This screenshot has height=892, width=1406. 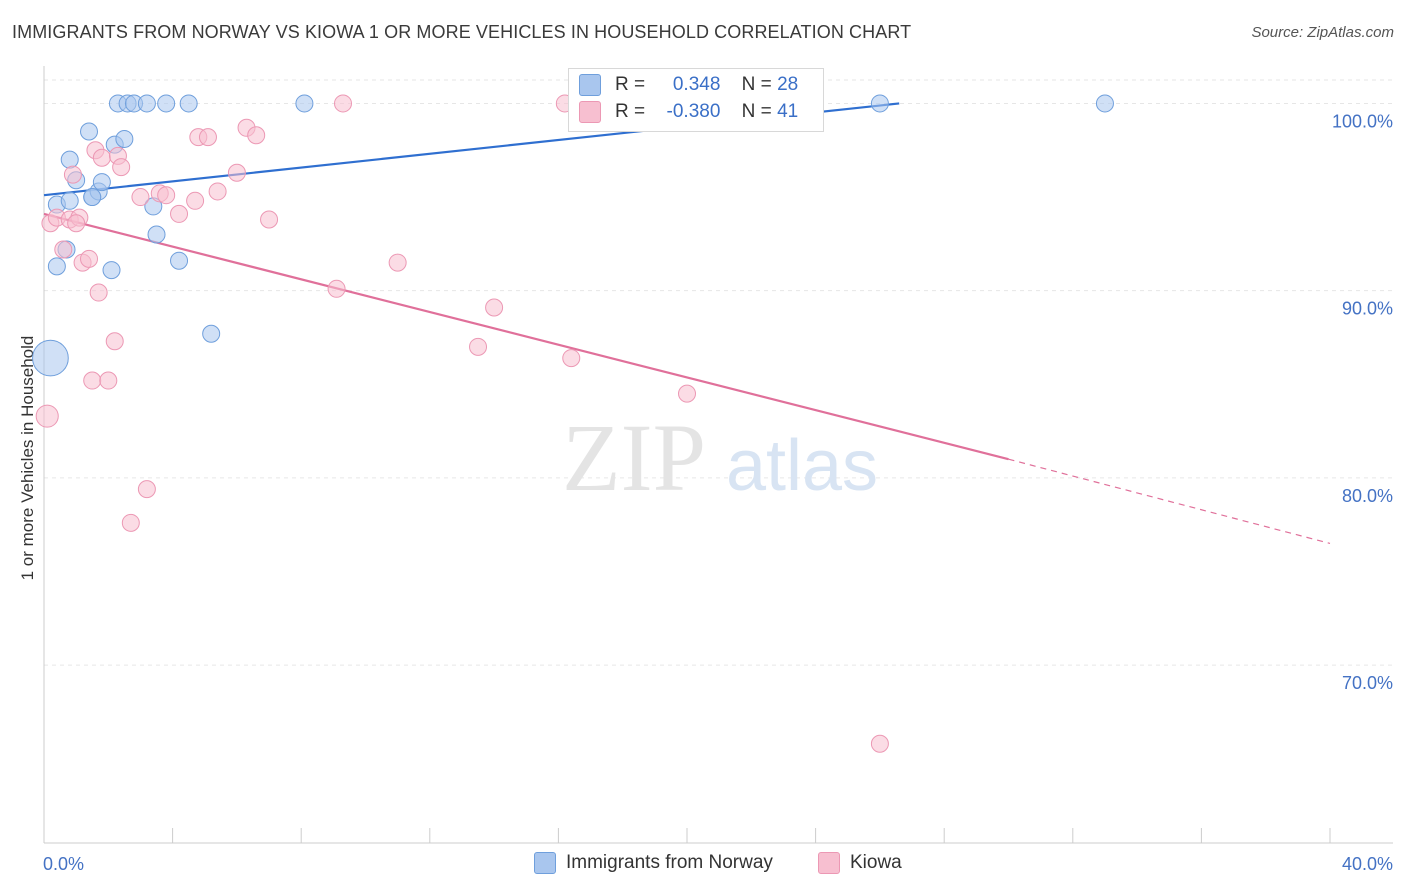 What do you see at coordinates (63, 864) in the screenshot?
I see `x-tick-label-min: 0.0%` at bounding box center [63, 864].